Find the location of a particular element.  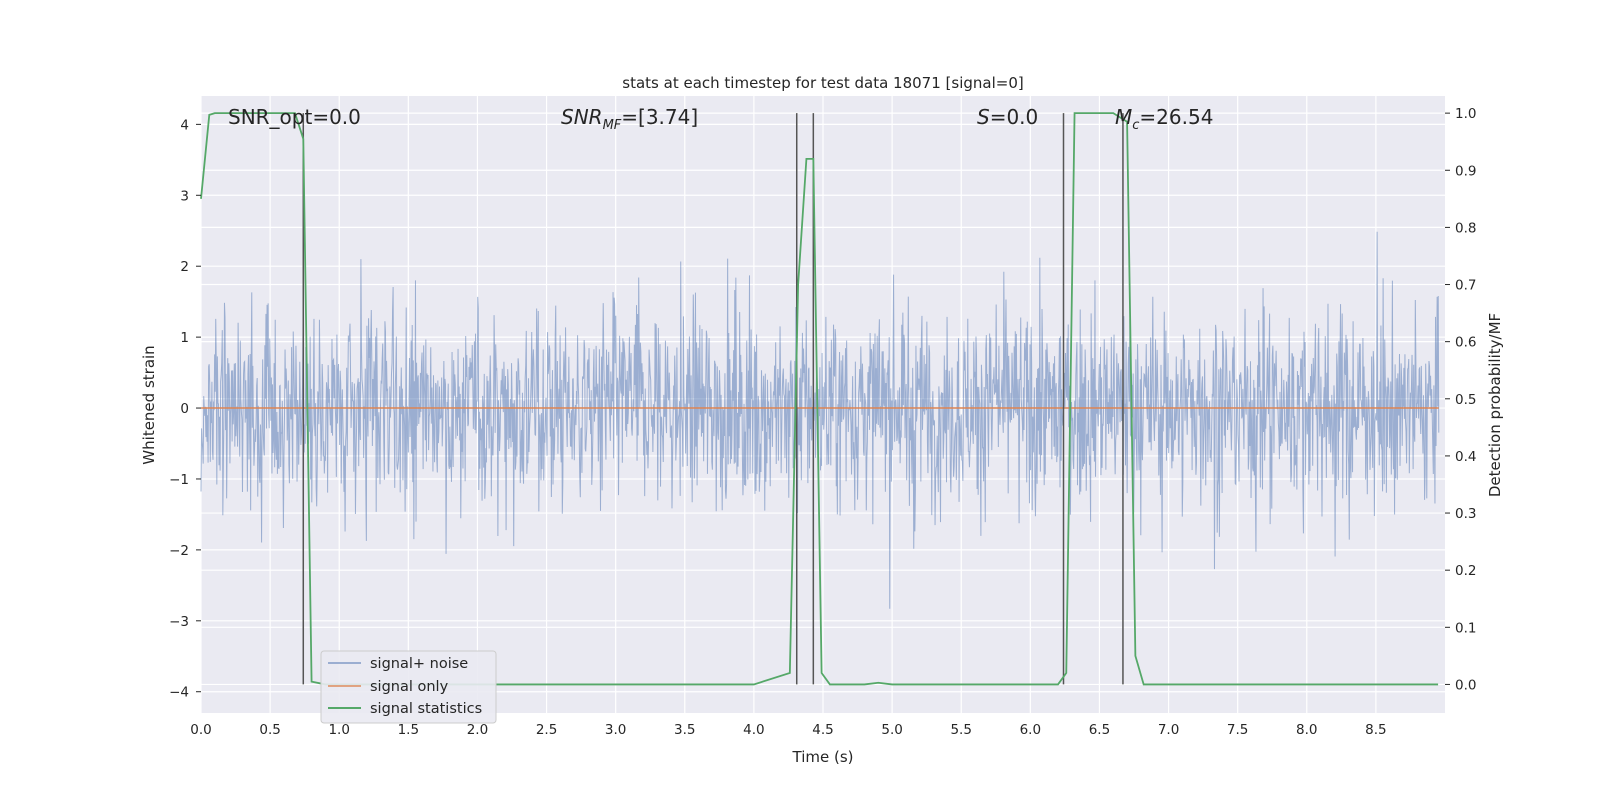

y-tick-label: −1 is located at coordinates (179, 480).